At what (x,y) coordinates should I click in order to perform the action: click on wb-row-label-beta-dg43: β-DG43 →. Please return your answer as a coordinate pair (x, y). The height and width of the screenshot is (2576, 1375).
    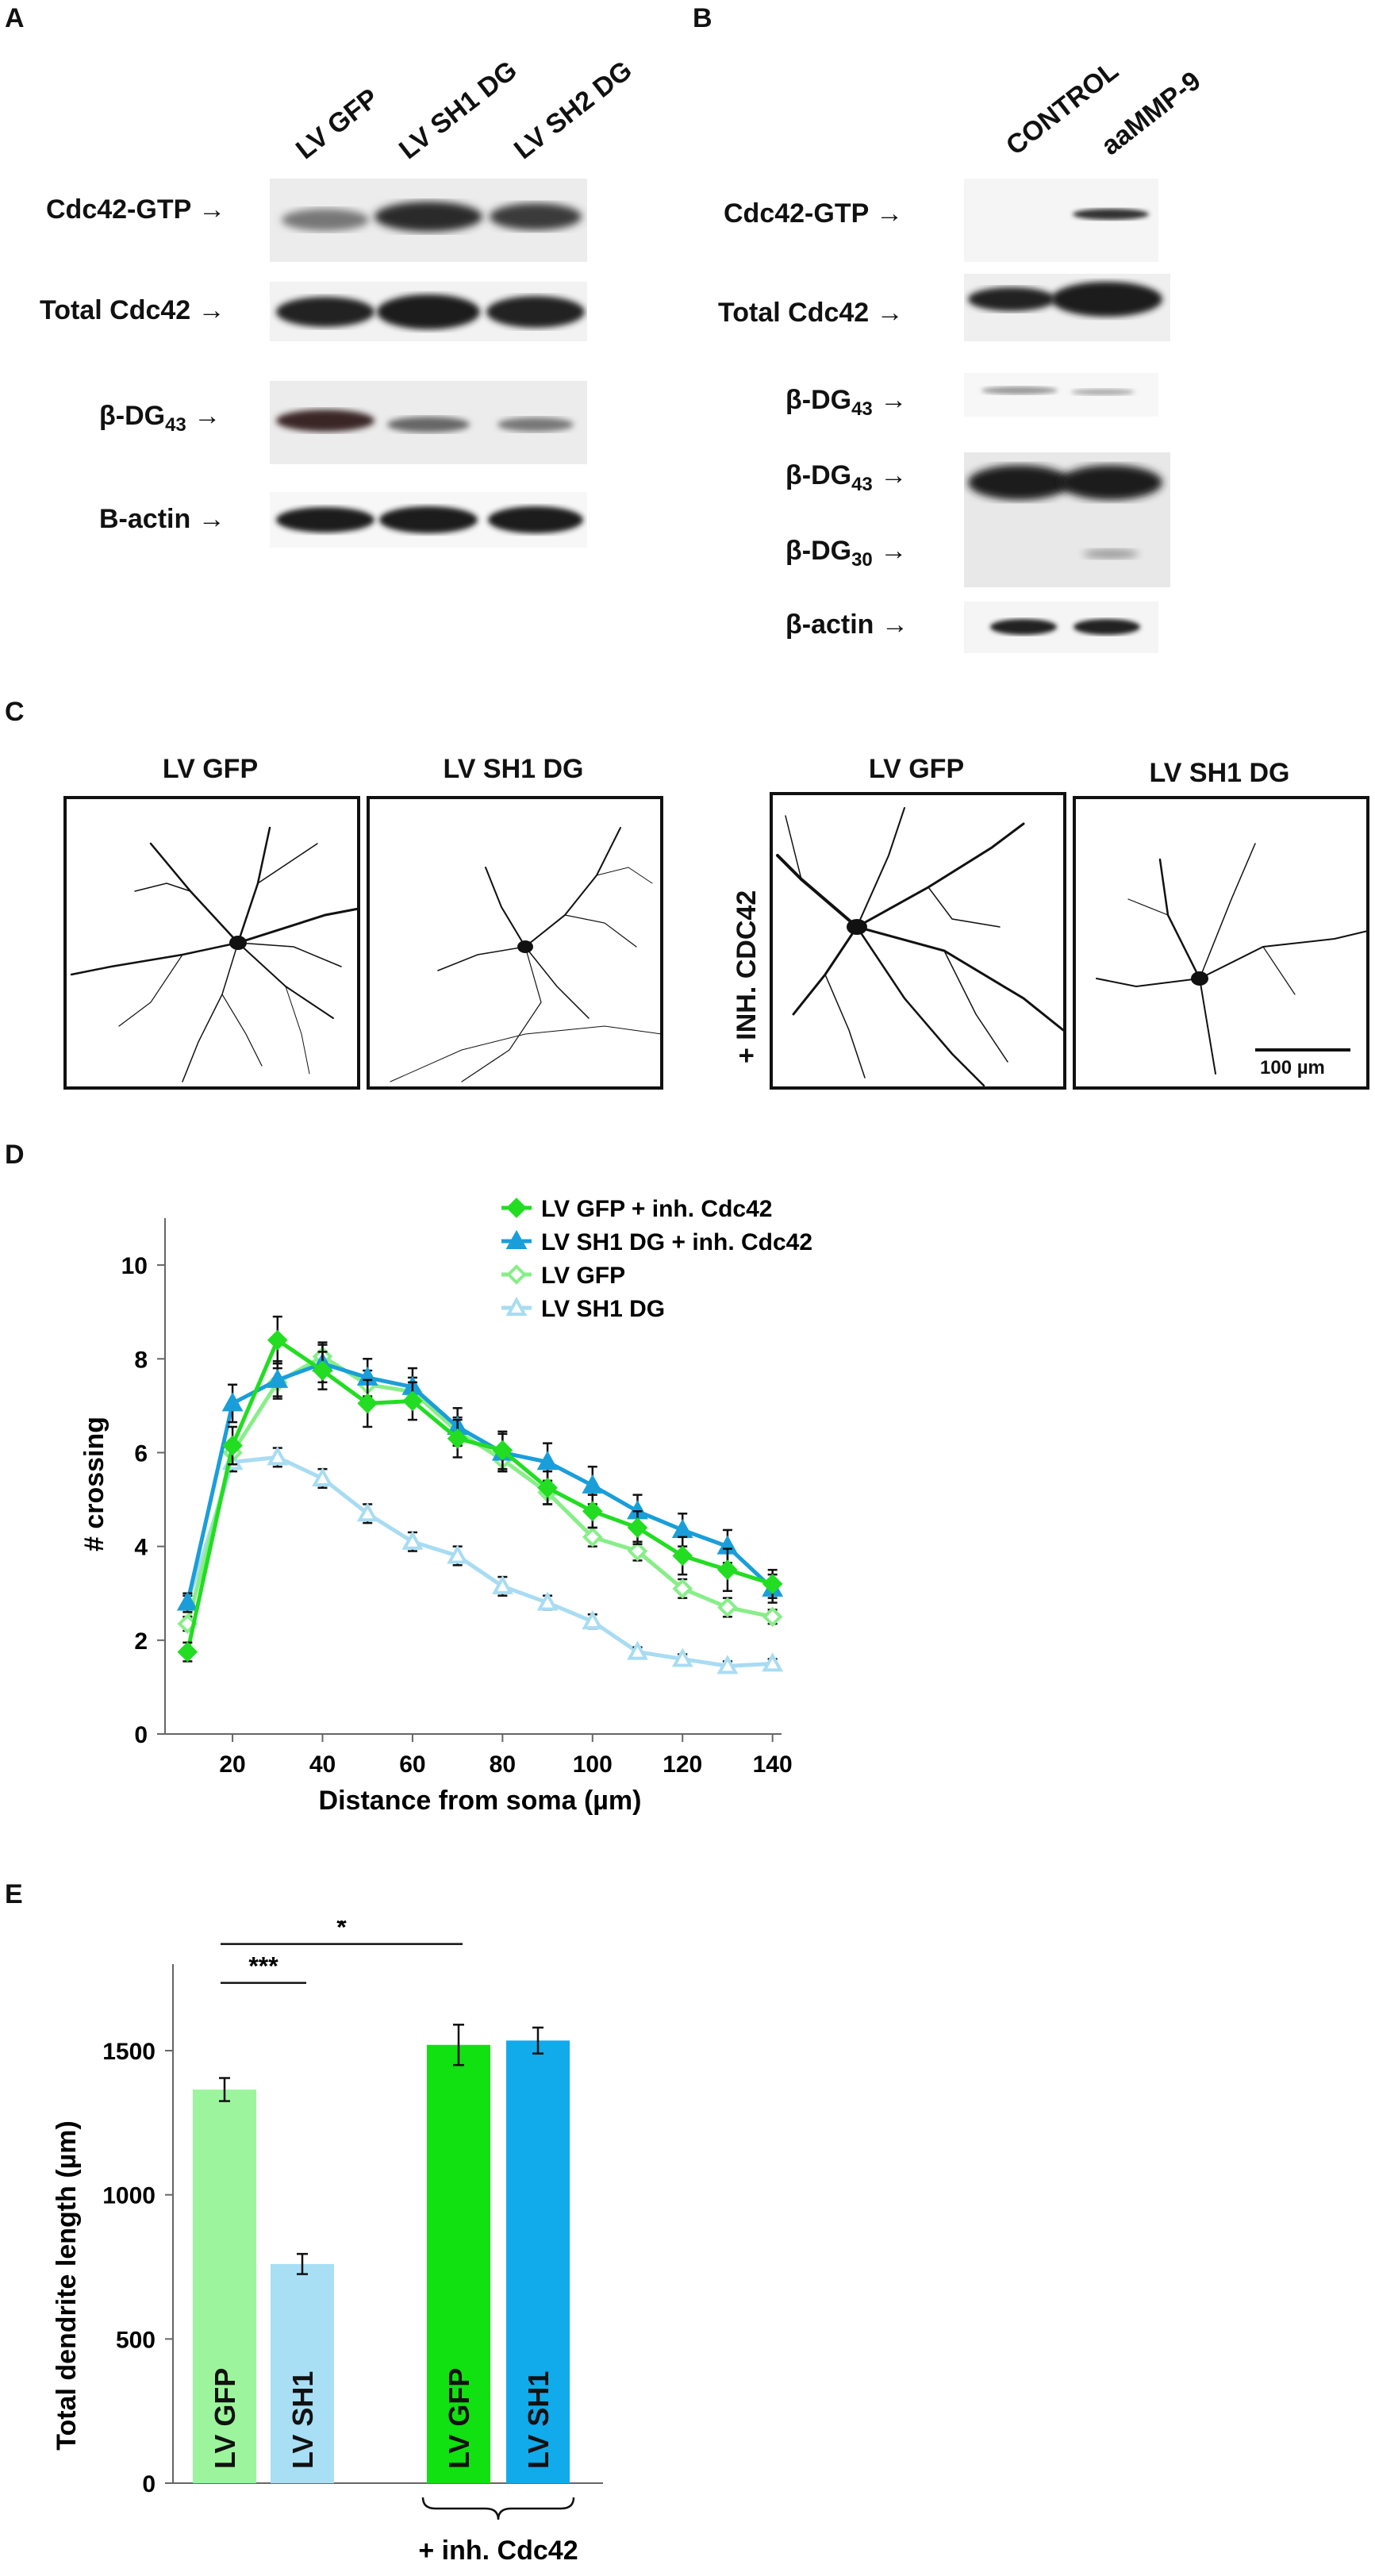
    Looking at the image, I should click on (160, 419).